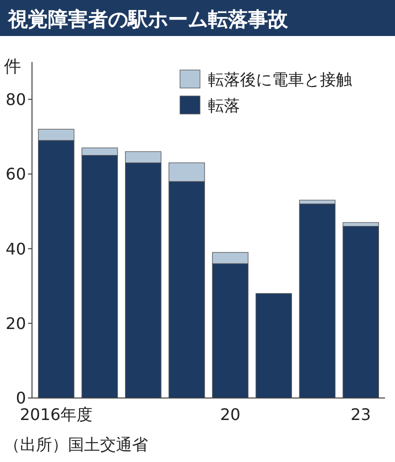  I want to click on x-tick-label: 20, so click(230, 414).